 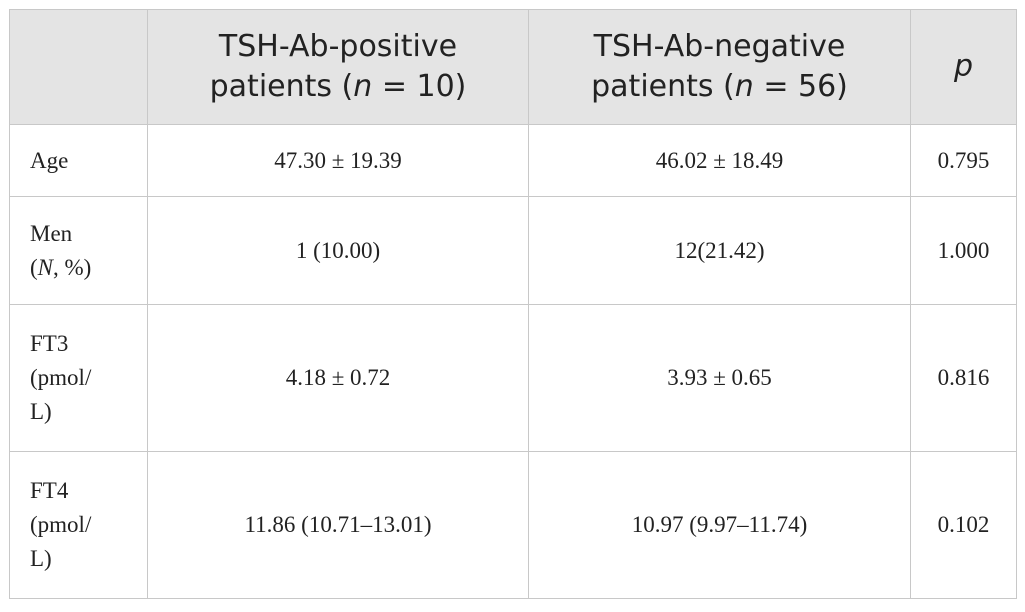 I want to click on header-positive-line2: patients (n = 10), so click(x=338, y=87).